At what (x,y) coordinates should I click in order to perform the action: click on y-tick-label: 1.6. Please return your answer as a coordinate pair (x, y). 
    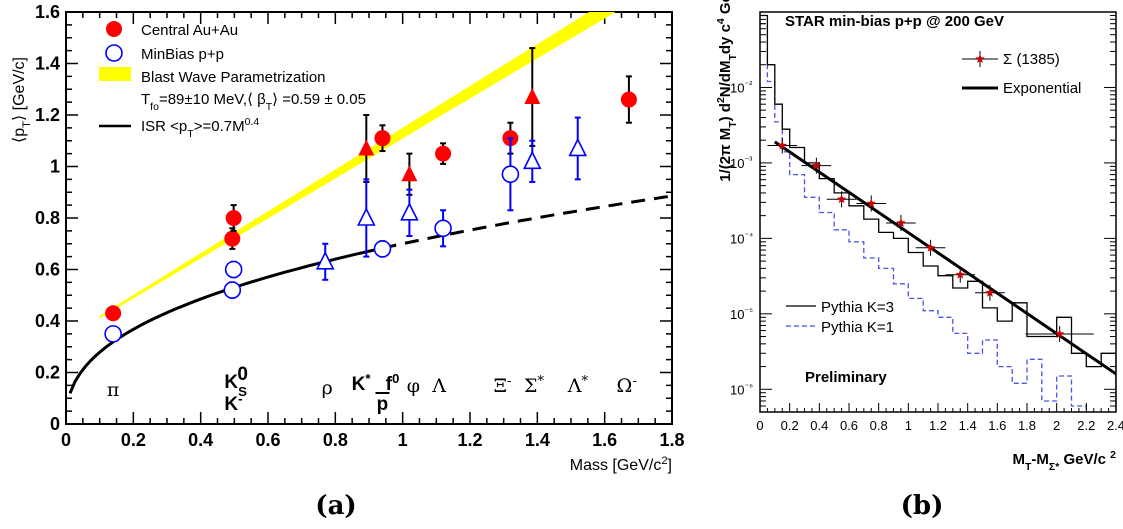
    Looking at the image, I should click on (47, 12).